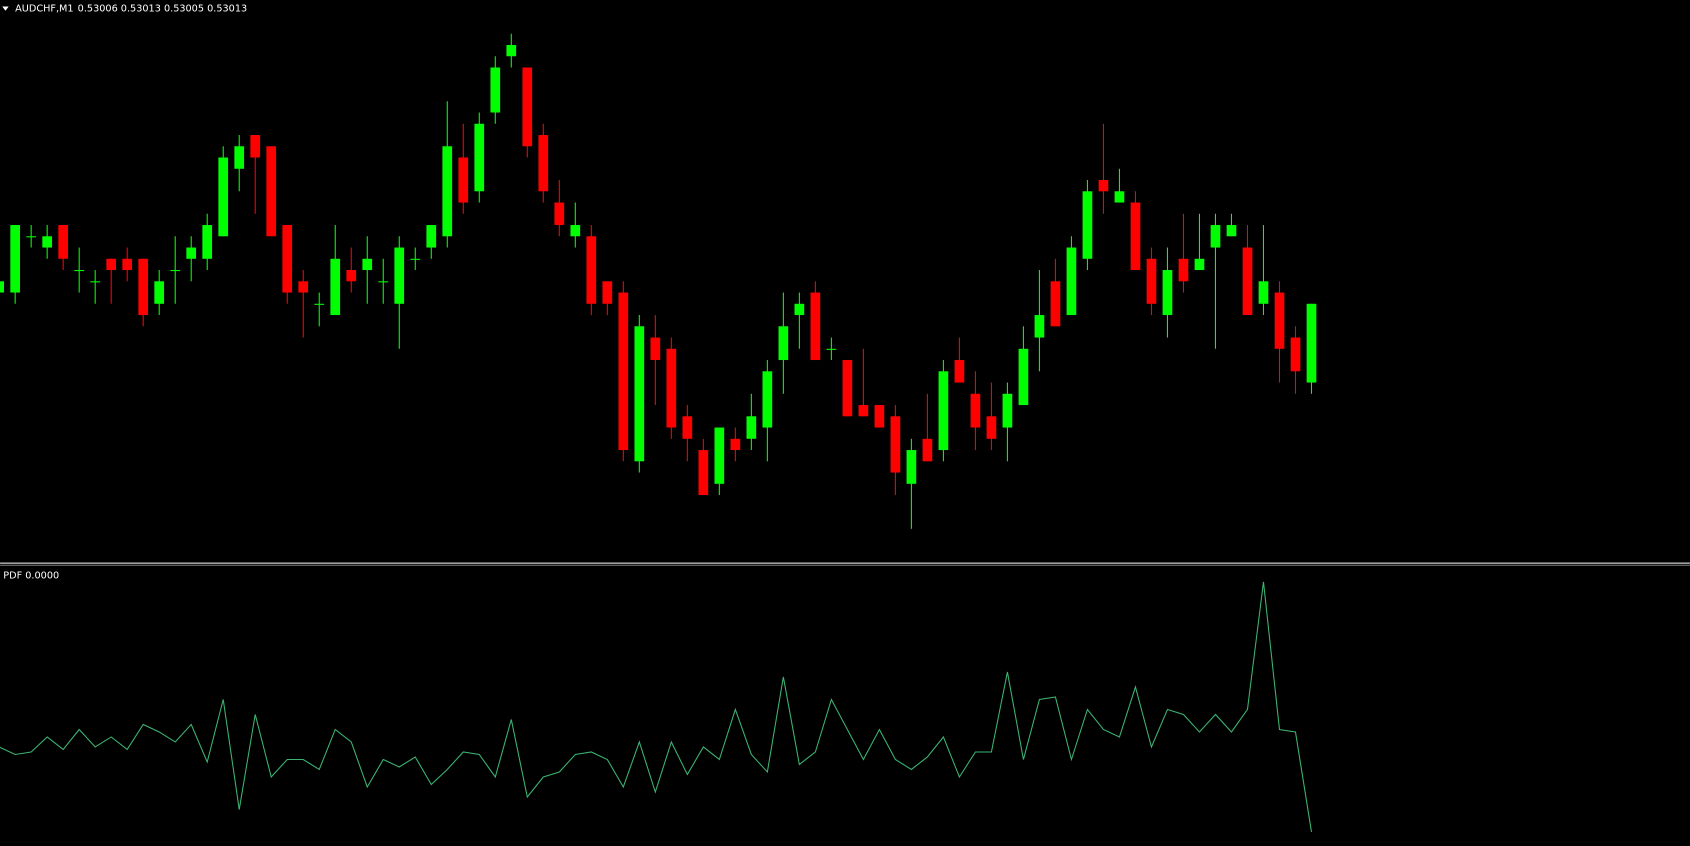  Describe the element at coordinates (162, 9) in the screenshot. I see `ohlc-text: 0.53006 0.53013 0.53005 0.53013` at that location.